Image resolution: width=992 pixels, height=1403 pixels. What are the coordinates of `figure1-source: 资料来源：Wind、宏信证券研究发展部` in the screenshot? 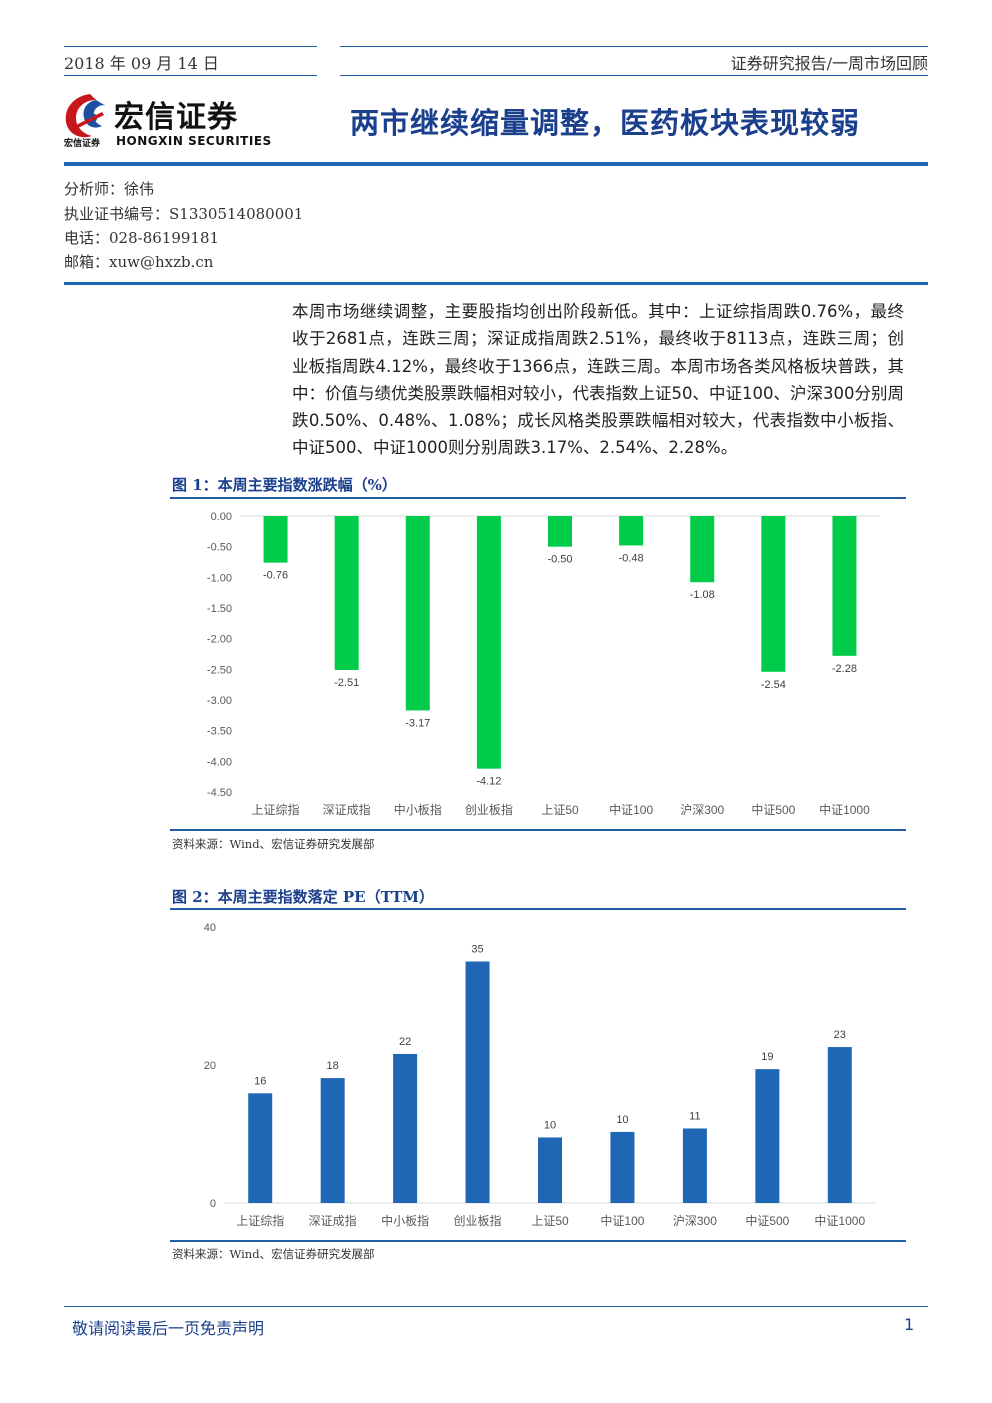 It's located at (273, 844).